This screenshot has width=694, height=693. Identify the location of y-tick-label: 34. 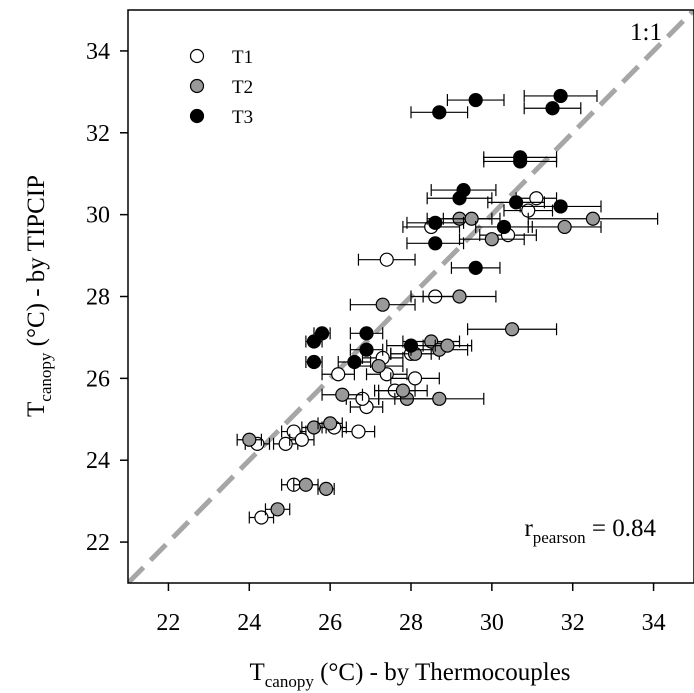
(98, 52).